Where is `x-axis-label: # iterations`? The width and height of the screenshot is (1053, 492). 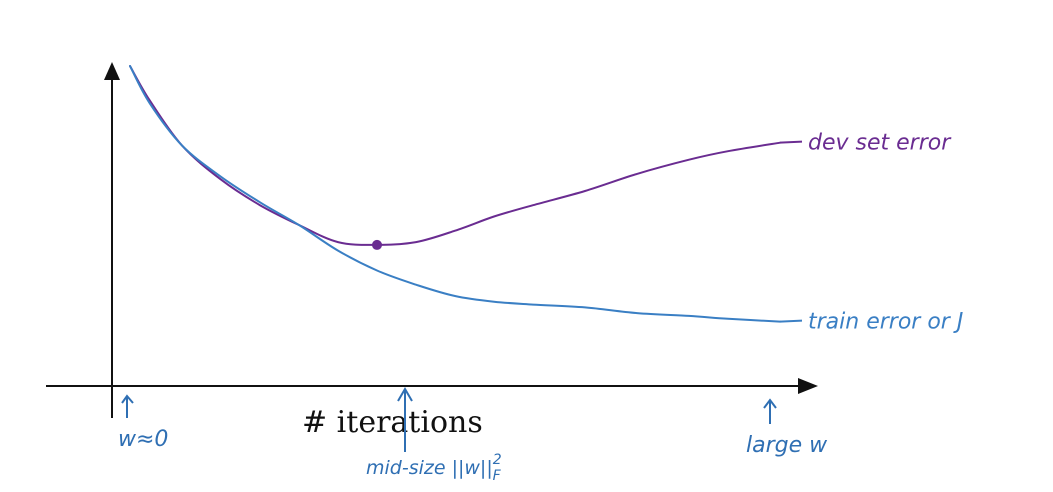 x-axis-label: # iterations is located at coordinates (392, 422).